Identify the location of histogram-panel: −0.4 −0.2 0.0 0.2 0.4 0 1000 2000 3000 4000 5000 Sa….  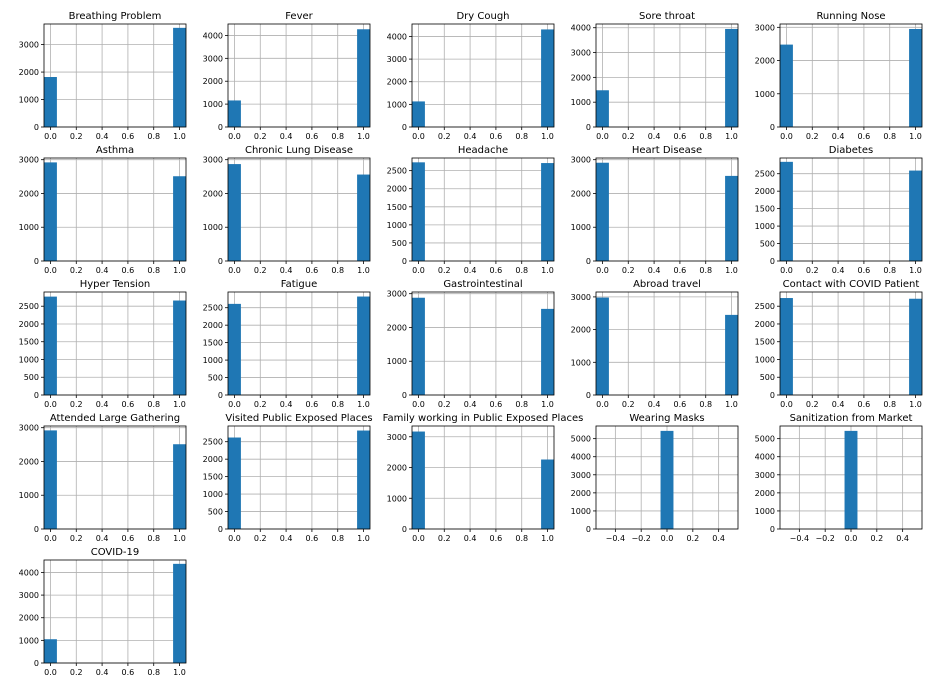
(839, 478).